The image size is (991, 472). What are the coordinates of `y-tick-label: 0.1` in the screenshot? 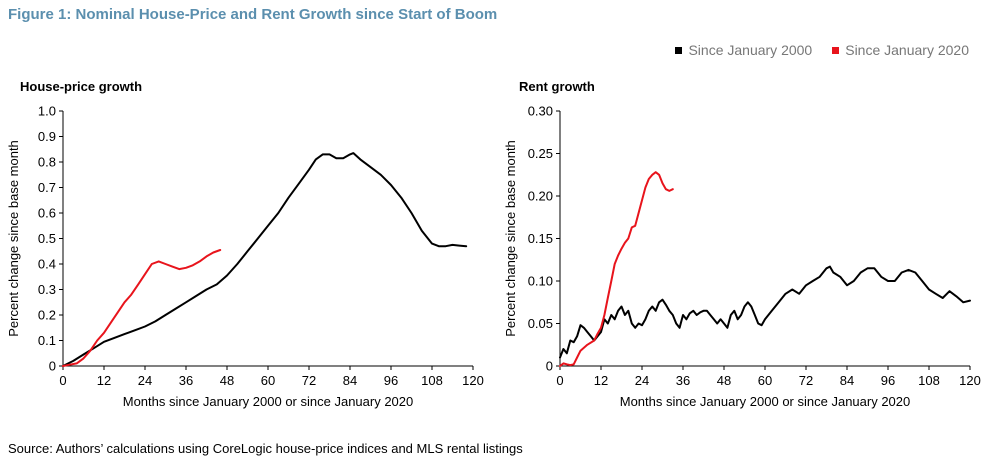 It's located at (47, 340).